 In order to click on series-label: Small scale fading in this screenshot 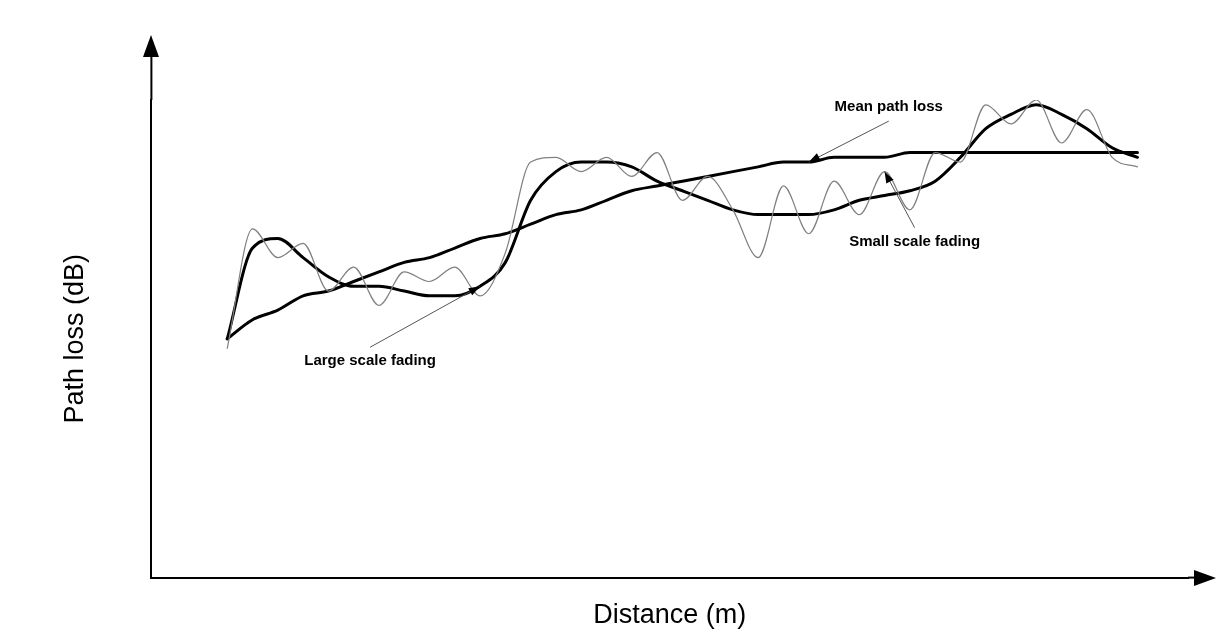, I will do `click(915, 240)`.